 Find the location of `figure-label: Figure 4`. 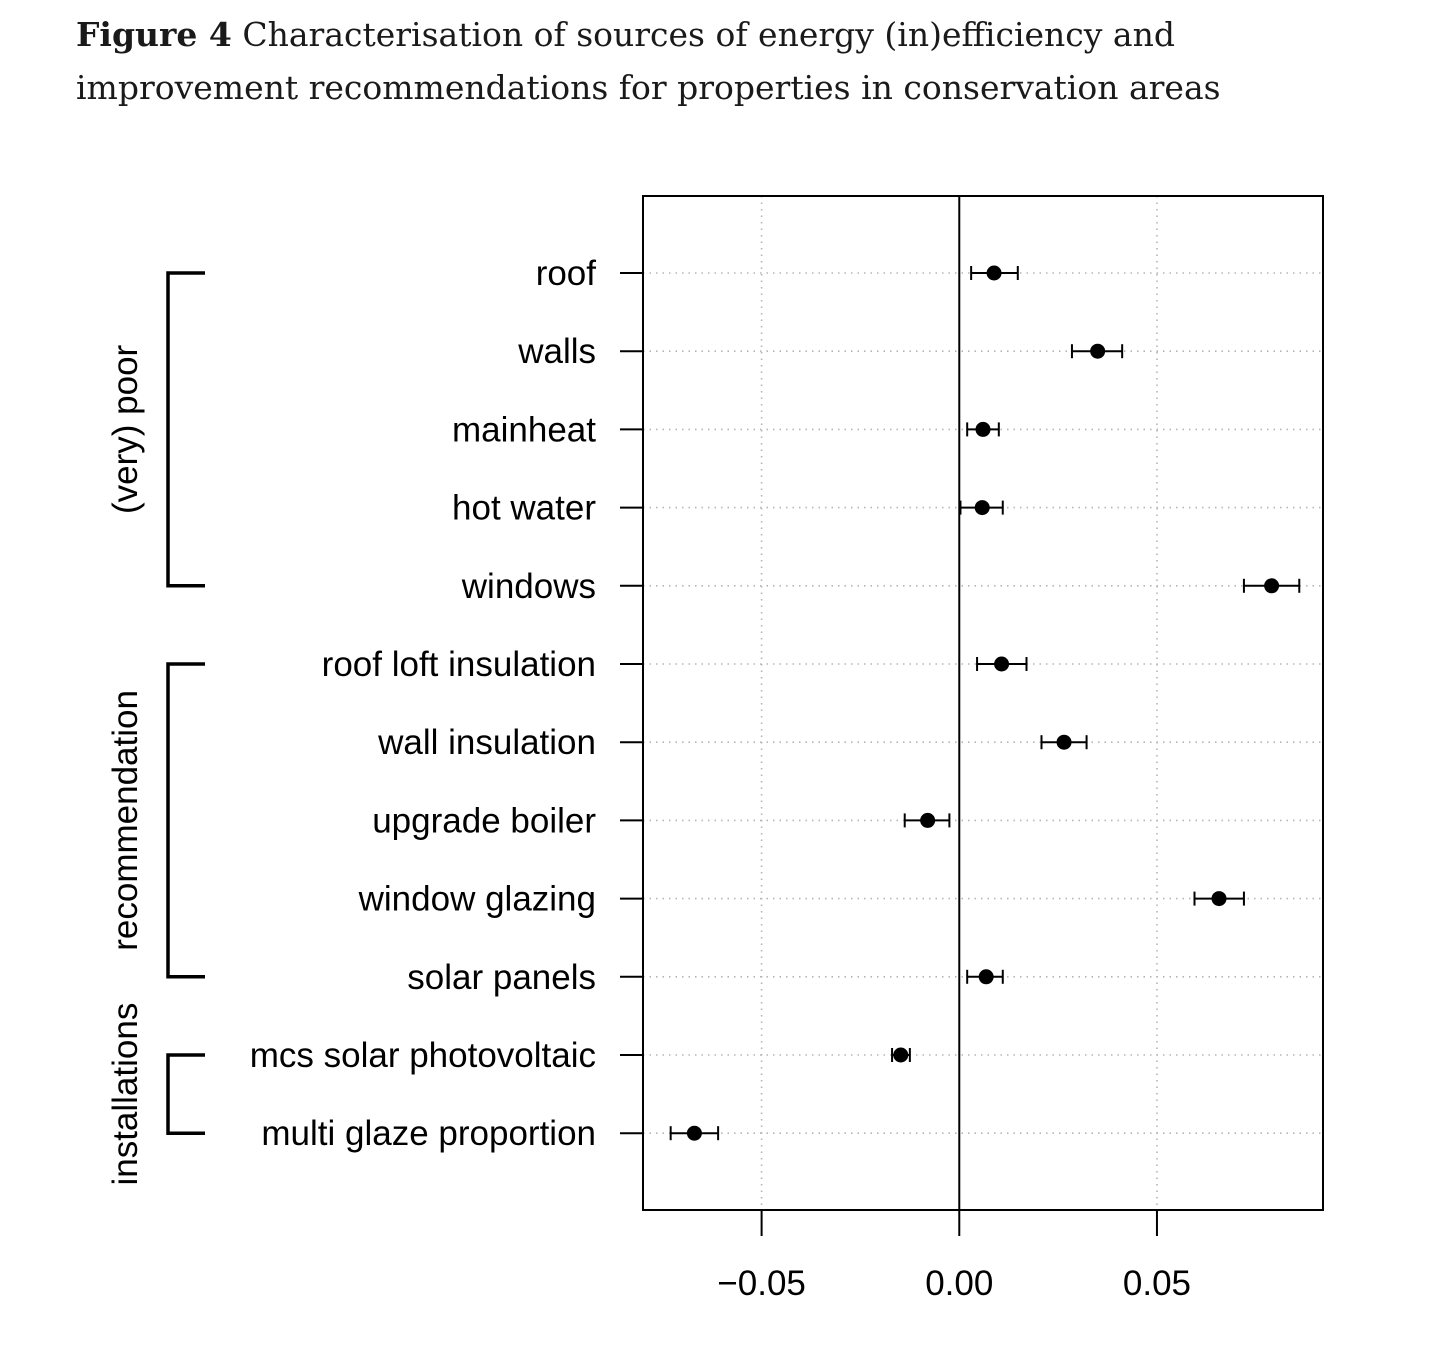

figure-label: Figure 4 is located at coordinates (154, 34).